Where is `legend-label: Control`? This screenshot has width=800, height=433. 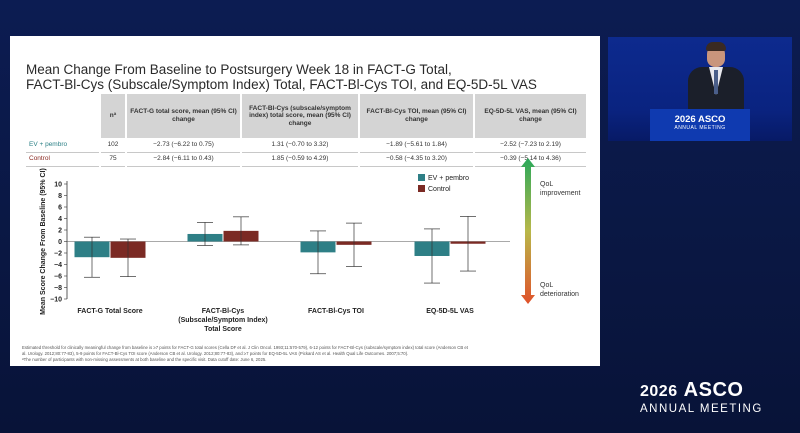
legend-label: Control is located at coordinates (439, 189).